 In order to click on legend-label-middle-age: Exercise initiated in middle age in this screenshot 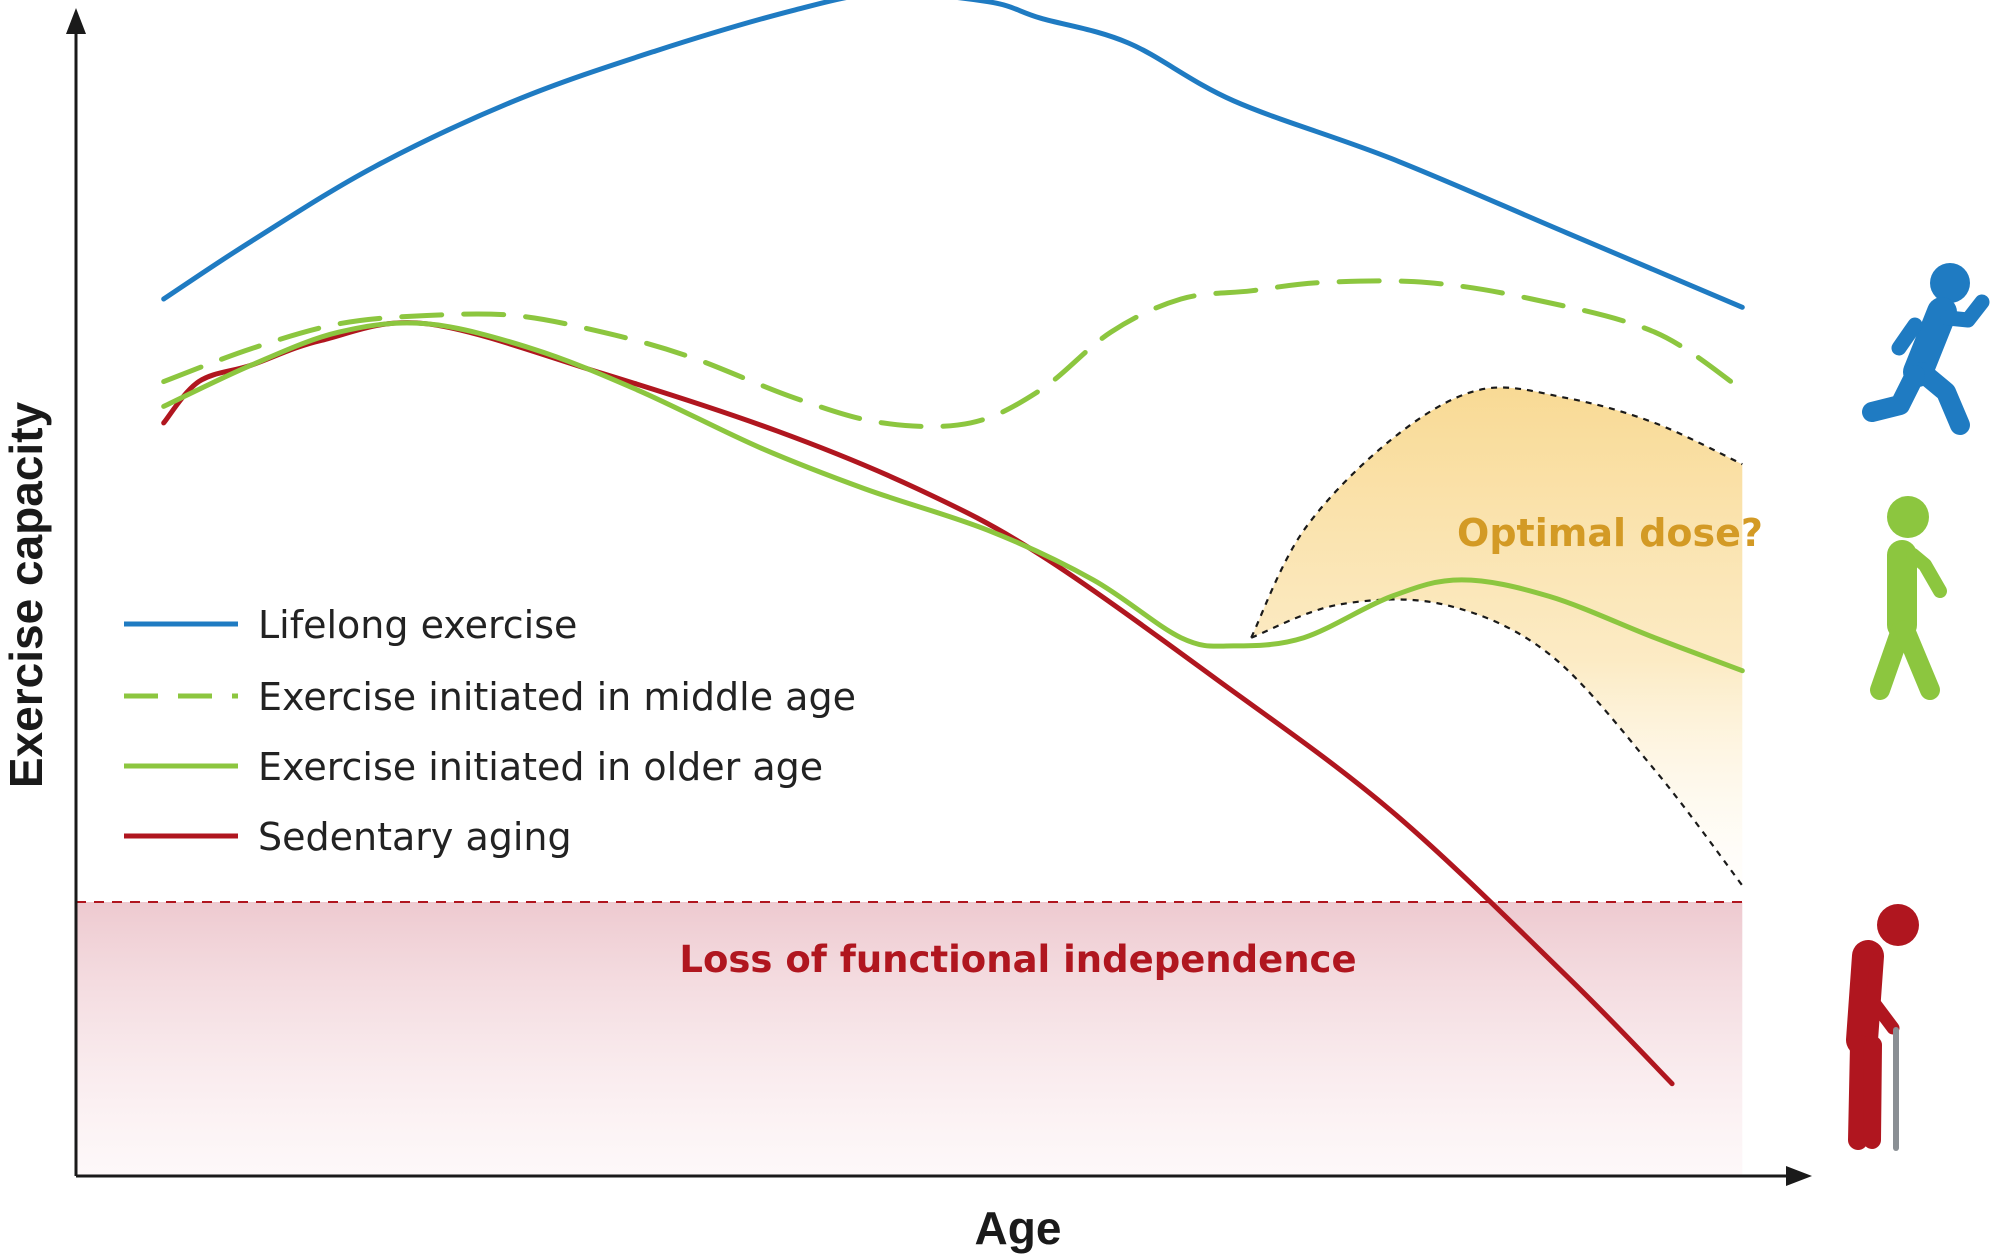, I will do `click(557, 697)`.